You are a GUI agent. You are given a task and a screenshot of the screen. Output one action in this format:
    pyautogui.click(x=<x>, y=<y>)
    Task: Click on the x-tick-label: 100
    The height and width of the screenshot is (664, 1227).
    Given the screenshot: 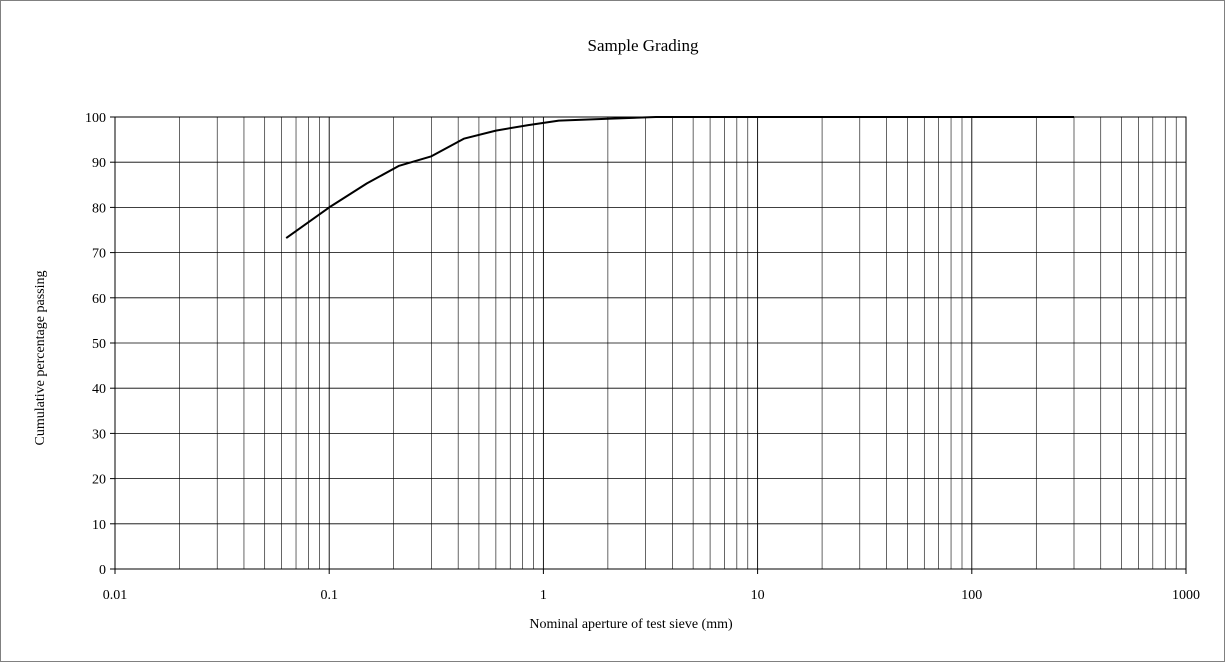 What is the action you would take?
    pyautogui.click(x=971, y=595)
    